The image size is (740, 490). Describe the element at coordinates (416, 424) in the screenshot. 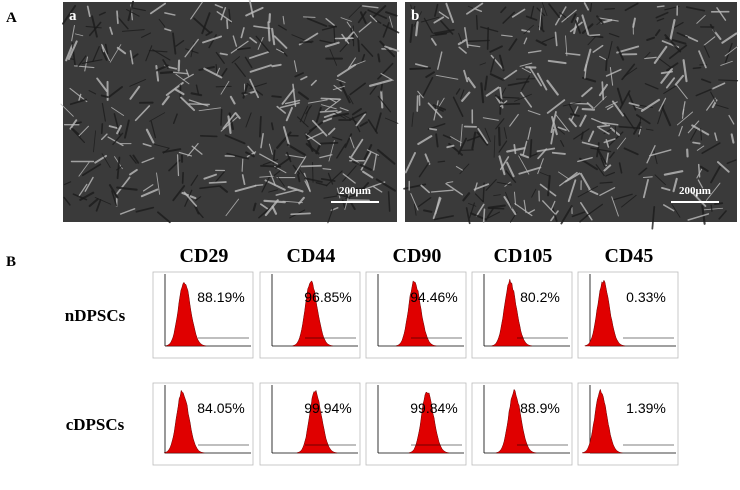

I see `histogram: 99.84%` at that location.